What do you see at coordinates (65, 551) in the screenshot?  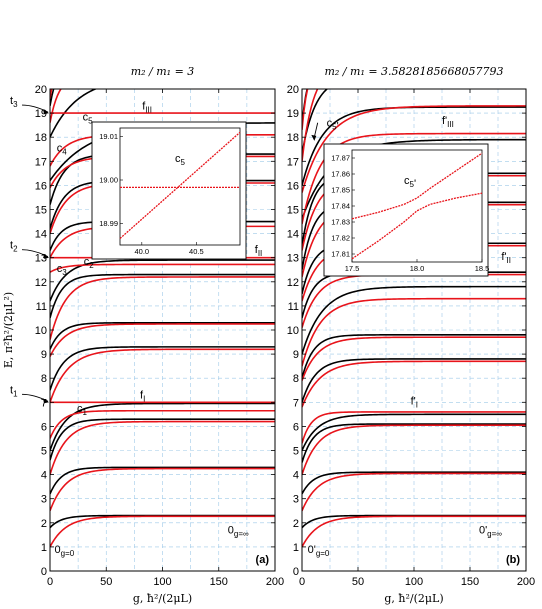 I see `annotation-8: 0g=0` at bounding box center [65, 551].